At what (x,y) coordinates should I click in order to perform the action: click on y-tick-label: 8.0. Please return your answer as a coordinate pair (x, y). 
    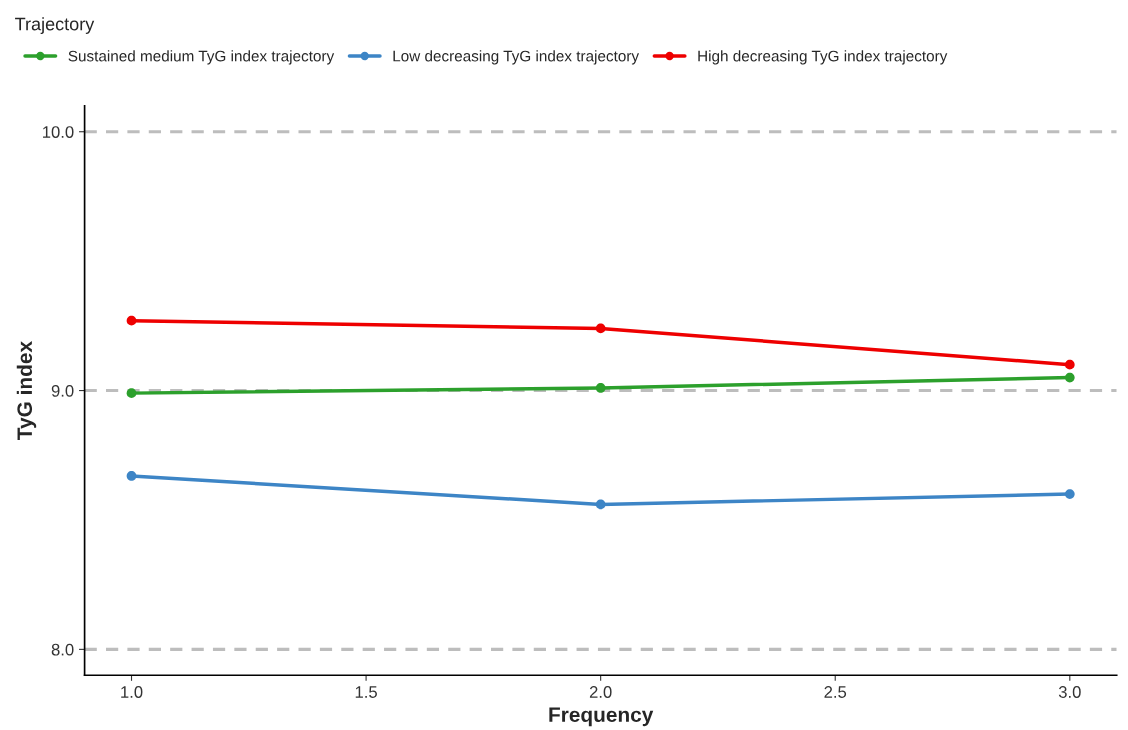
    Looking at the image, I should click on (62, 649).